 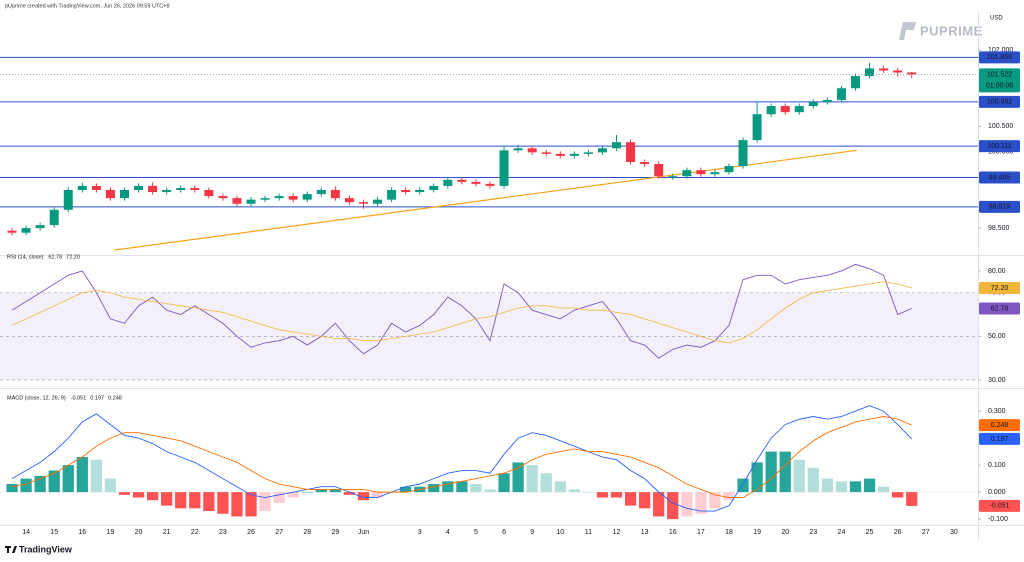 What do you see at coordinates (11, 549) in the screenshot?
I see `footer-icon` at bounding box center [11, 549].